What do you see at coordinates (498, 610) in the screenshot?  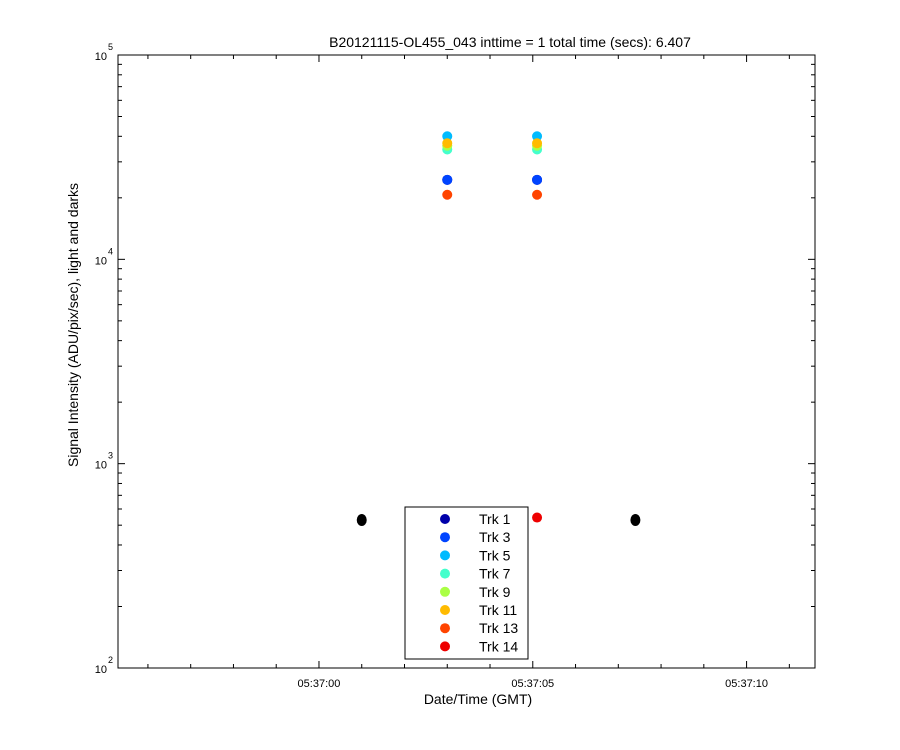 I see `legend-label: Trk 11` at bounding box center [498, 610].